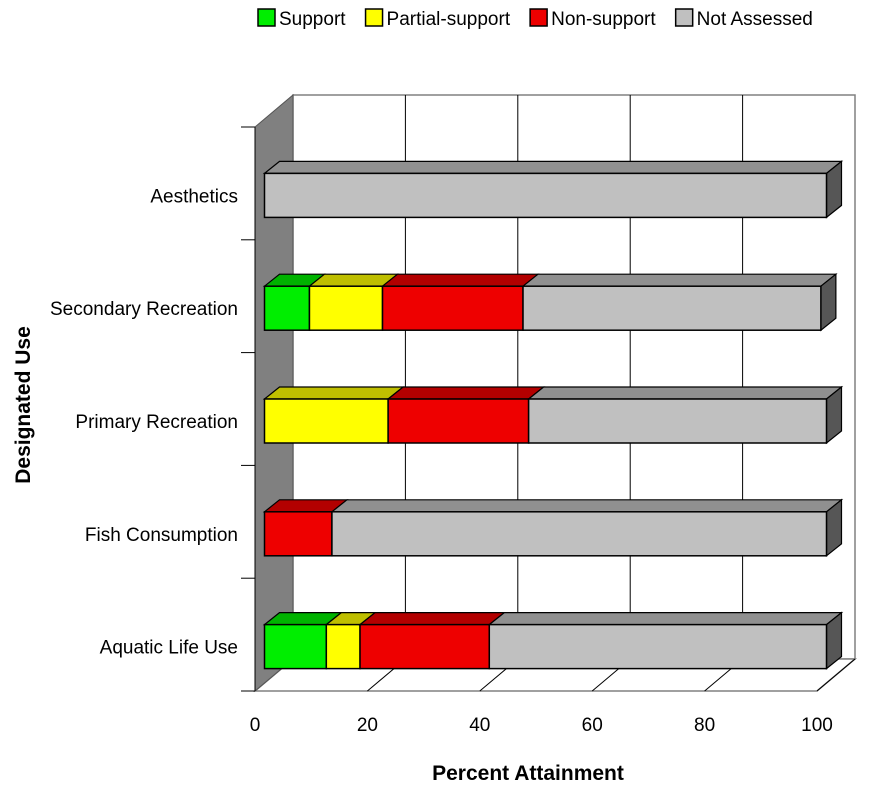 The height and width of the screenshot is (786, 878). I want to click on bar-partial-support-top, so click(333, 393).